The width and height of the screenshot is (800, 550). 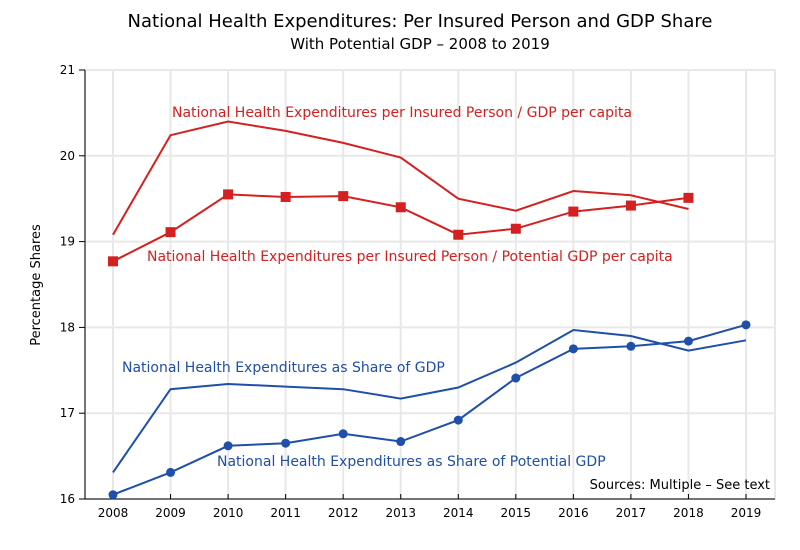 I want to click on y-tick-label: 20, so click(x=67, y=156).